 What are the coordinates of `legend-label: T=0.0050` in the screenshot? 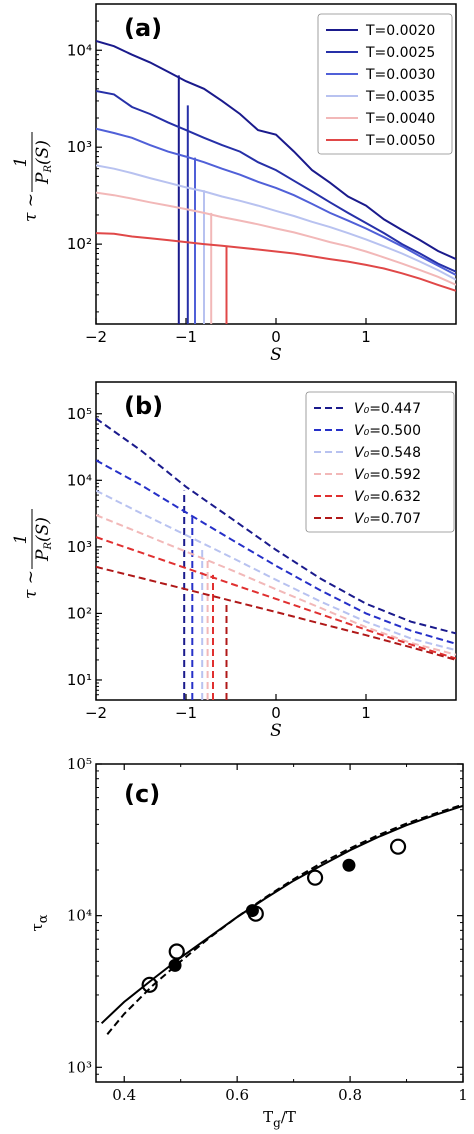 It's located at (400, 141).